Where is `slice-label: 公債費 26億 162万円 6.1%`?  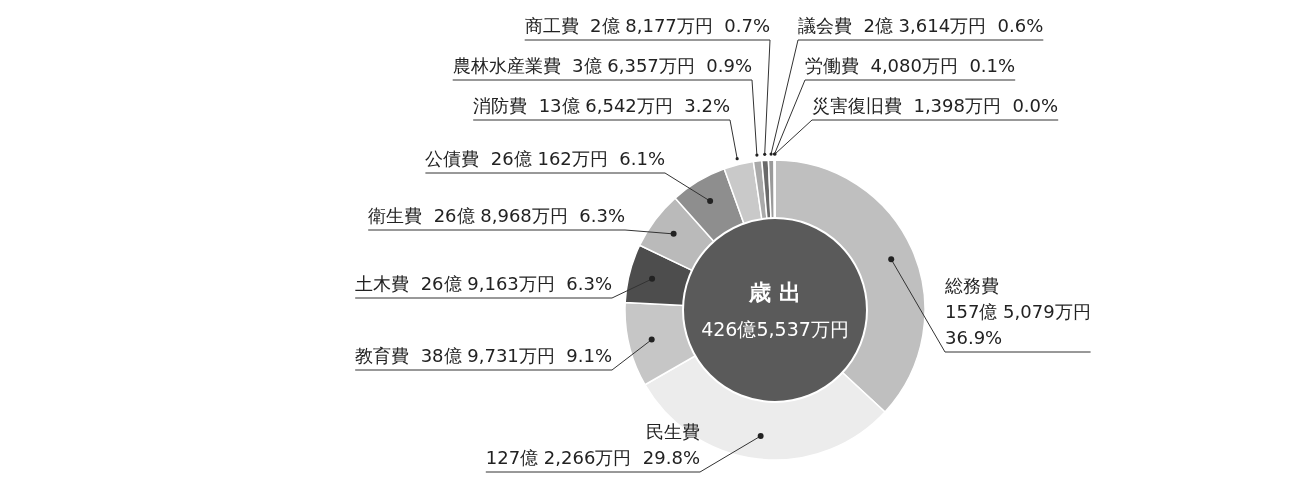 slice-label: 公債費 26億 162万円 6.1% is located at coordinates (545, 158).